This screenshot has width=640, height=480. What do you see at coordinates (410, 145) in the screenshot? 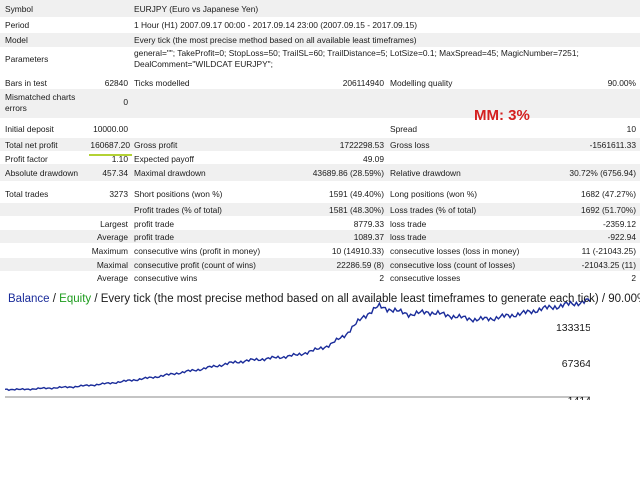
I see `gross-loss-label: Gross loss` at bounding box center [410, 145].